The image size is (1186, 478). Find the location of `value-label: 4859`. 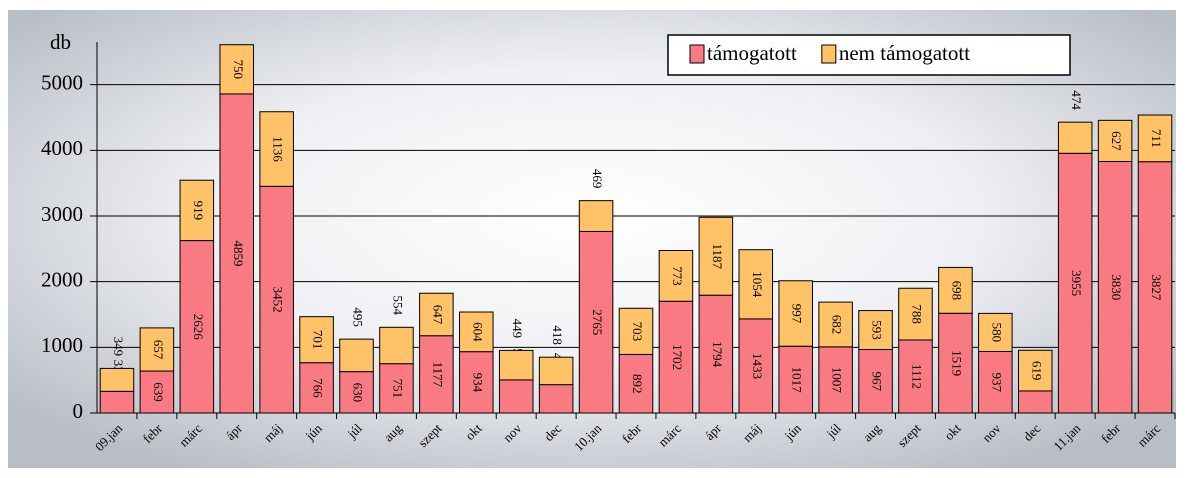

value-label: 4859 is located at coordinates (238, 253).